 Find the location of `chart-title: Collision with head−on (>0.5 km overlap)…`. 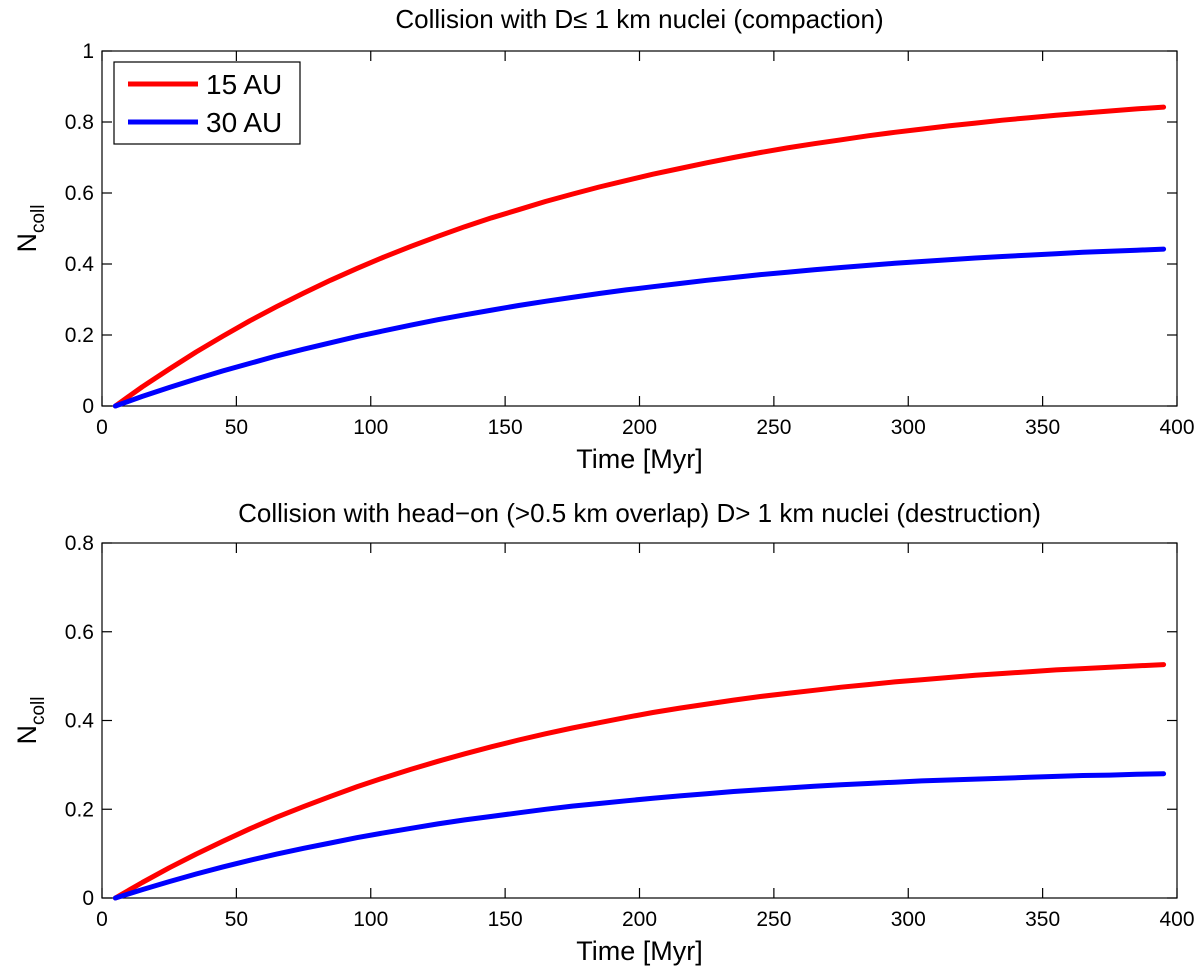

chart-title: Collision with head−on (>0.5 km overlap)… is located at coordinates (639, 513).